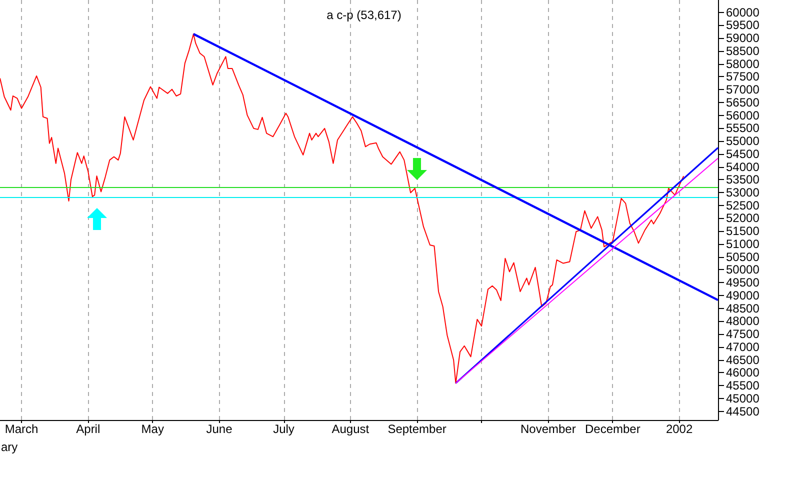  Describe the element at coordinates (417, 429) in the screenshot. I see `x-tick-label: September` at that location.